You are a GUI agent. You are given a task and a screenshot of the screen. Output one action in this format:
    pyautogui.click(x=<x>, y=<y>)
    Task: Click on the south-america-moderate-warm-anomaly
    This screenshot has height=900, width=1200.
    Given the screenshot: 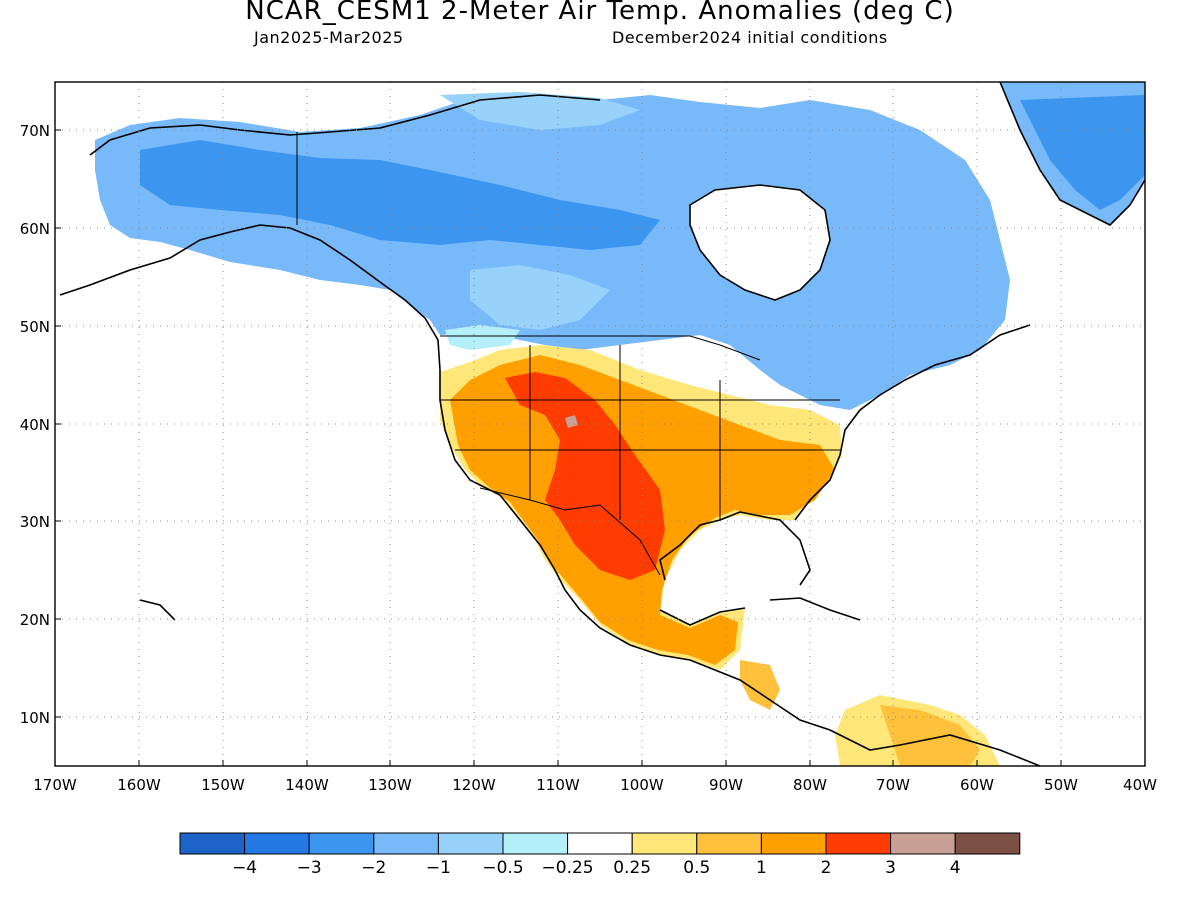 What is the action you would take?
    pyautogui.click(x=930, y=735)
    